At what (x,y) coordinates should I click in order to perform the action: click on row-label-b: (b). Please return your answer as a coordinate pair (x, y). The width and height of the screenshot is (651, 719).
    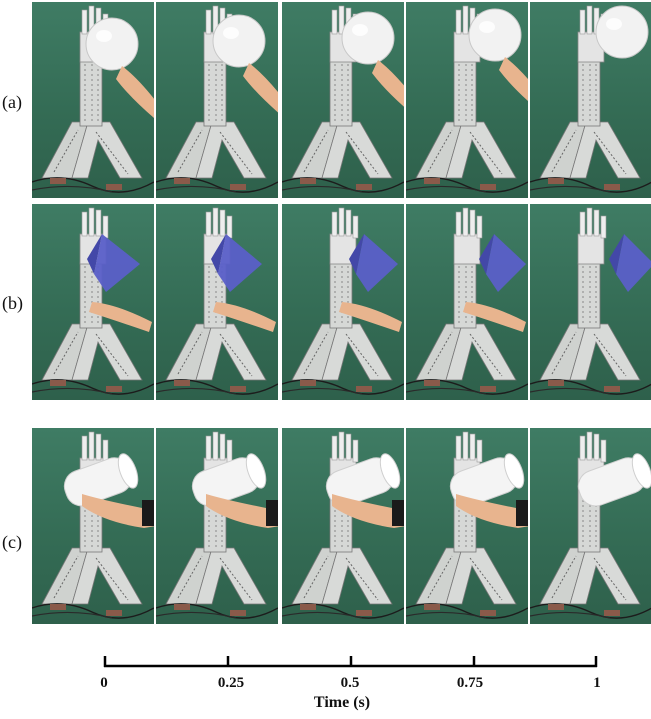
    Looking at the image, I should click on (12, 303).